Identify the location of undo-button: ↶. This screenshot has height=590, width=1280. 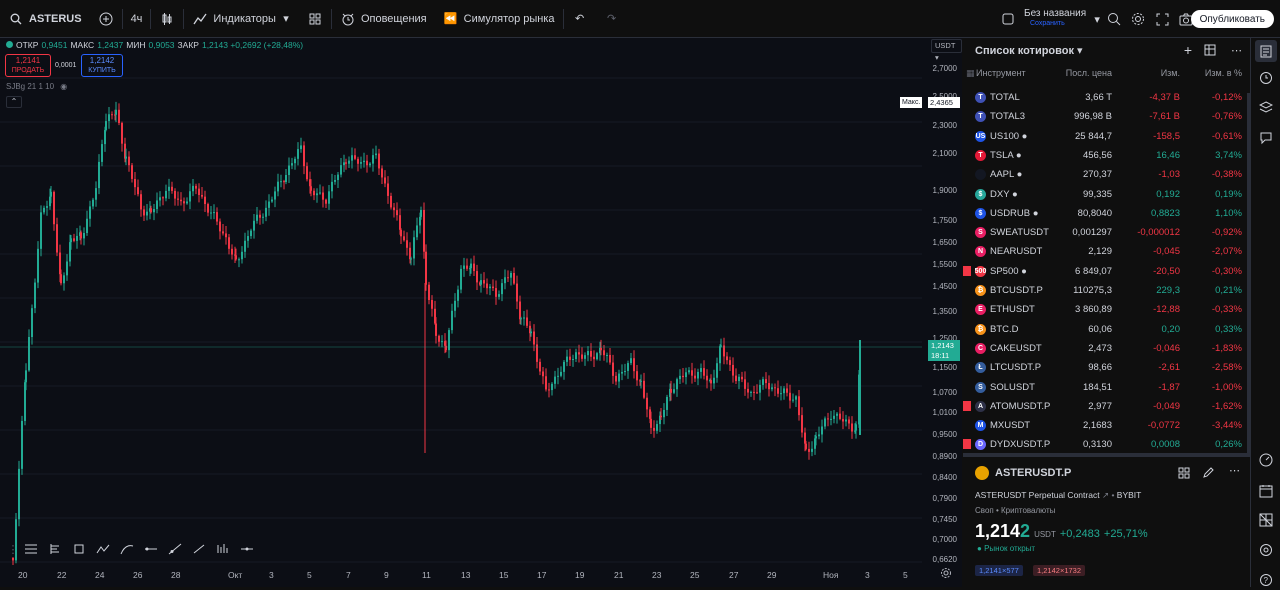
(580, 19).